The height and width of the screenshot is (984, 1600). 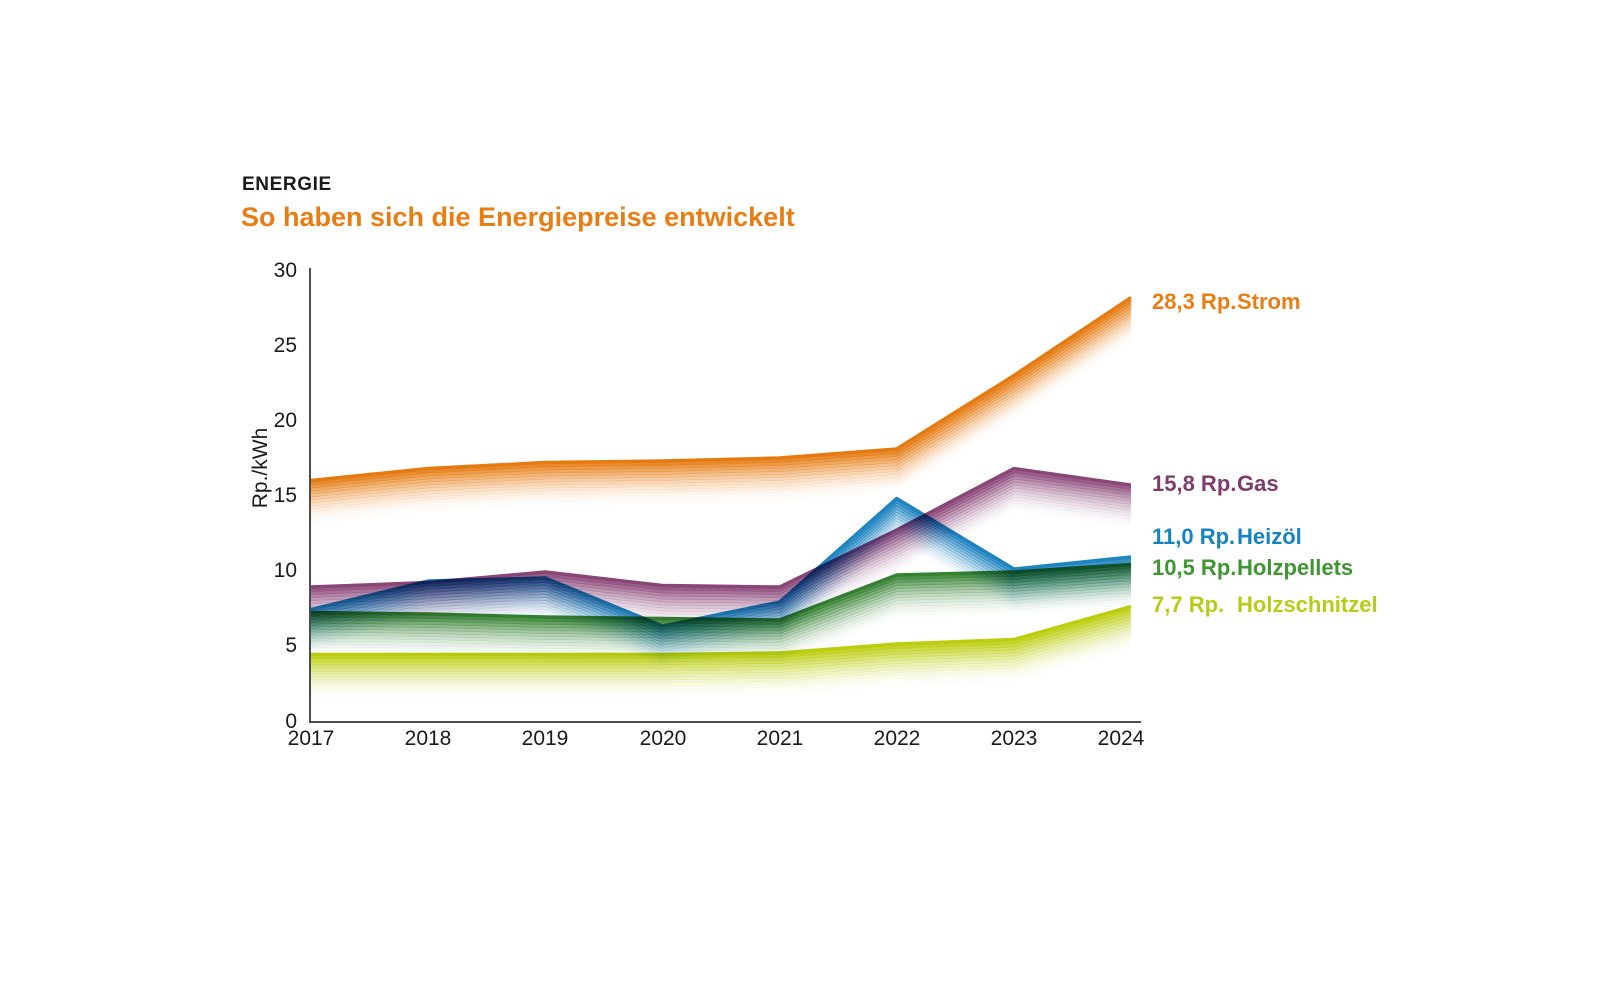 What do you see at coordinates (1121, 738) in the screenshot?
I see `x-tick-2024: 2024` at bounding box center [1121, 738].